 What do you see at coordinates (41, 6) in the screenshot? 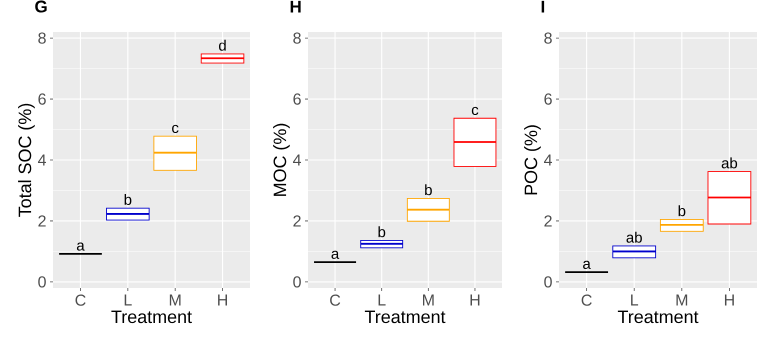
I see `chart-title: G` at bounding box center [41, 6].